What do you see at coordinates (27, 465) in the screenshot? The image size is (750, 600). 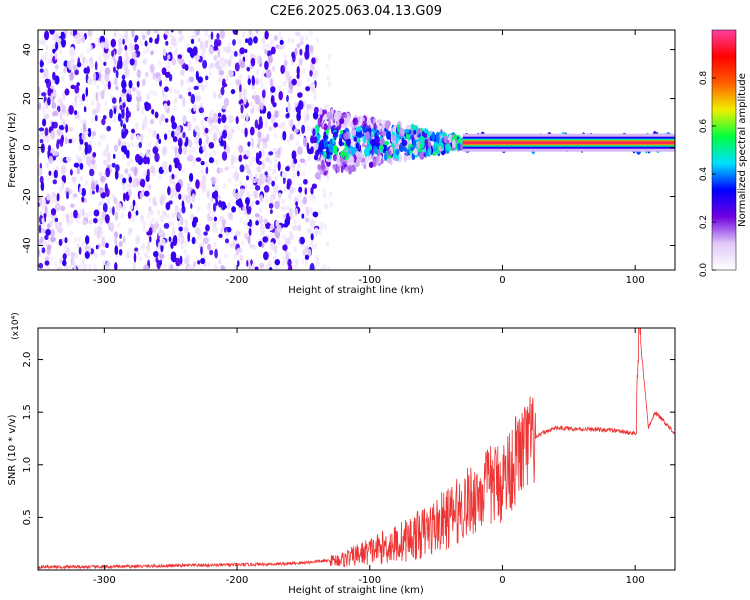 I see `y-tick-label: 1.0` at bounding box center [27, 465].